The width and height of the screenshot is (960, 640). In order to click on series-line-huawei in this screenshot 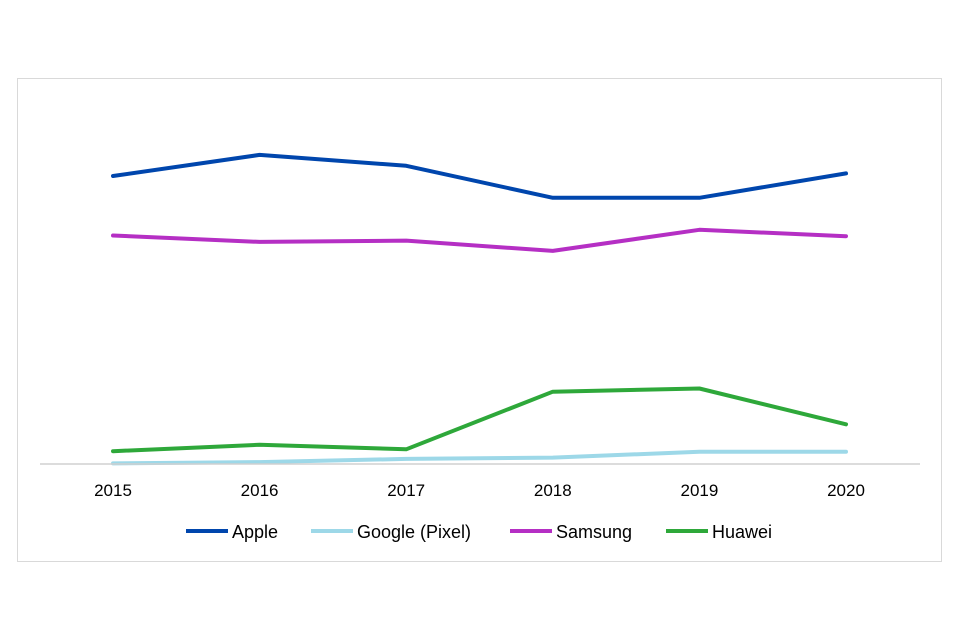, I will do `click(479, 420)`.